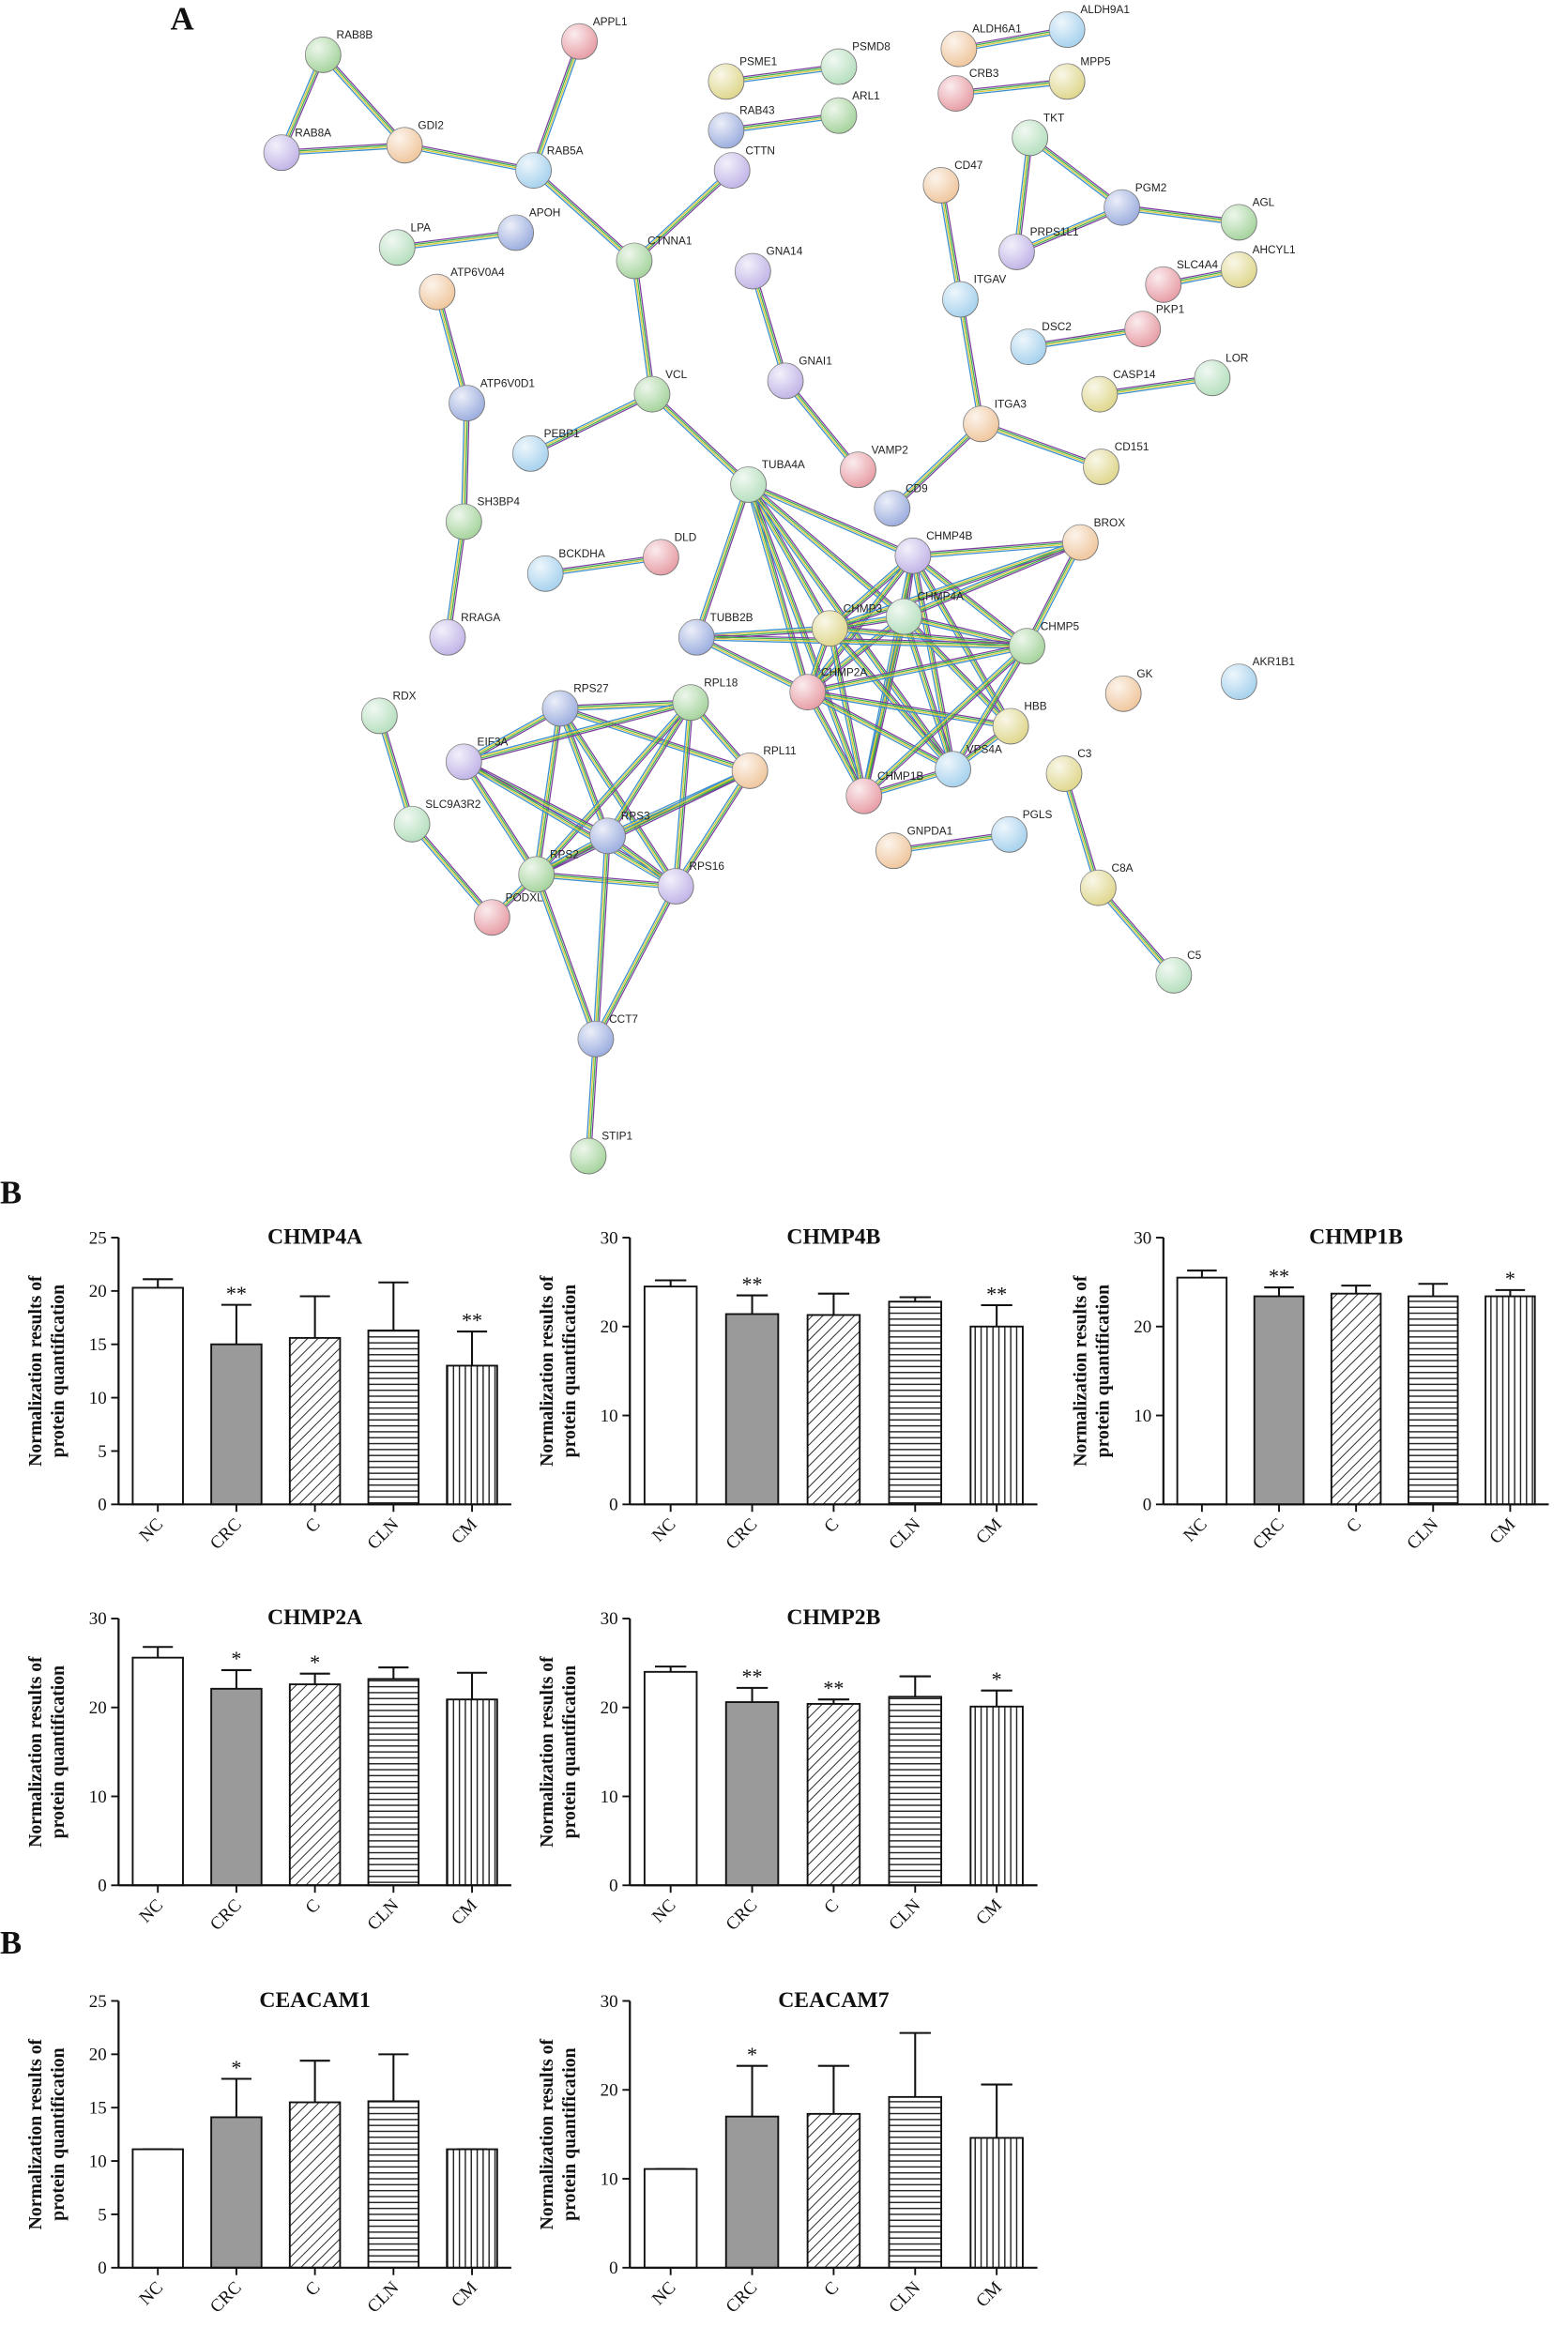 The height and width of the screenshot is (2327, 1568). Describe the element at coordinates (833, 1688) in the screenshot. I see `significance: **` at that location.